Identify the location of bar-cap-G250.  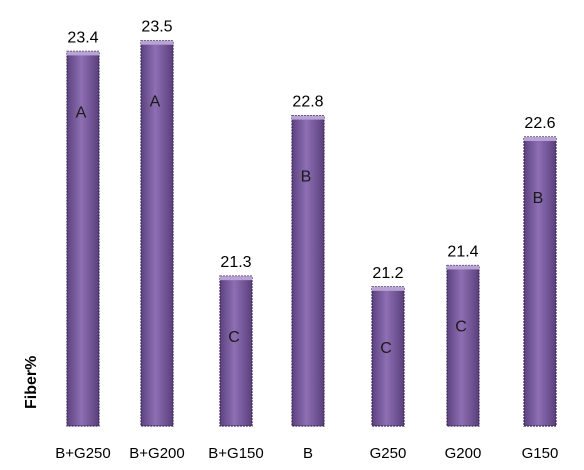
(388, 288).